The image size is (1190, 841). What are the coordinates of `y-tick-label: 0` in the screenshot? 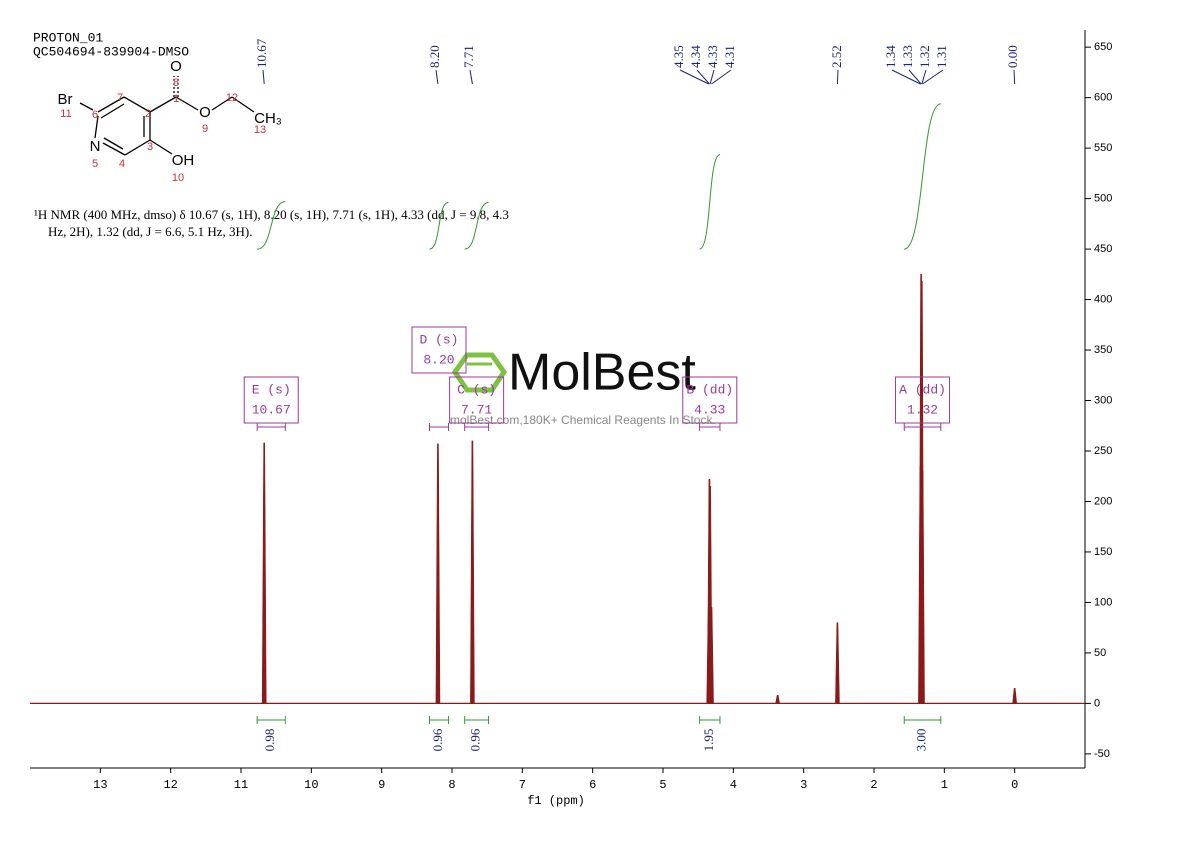 It's located at (1097, 703).